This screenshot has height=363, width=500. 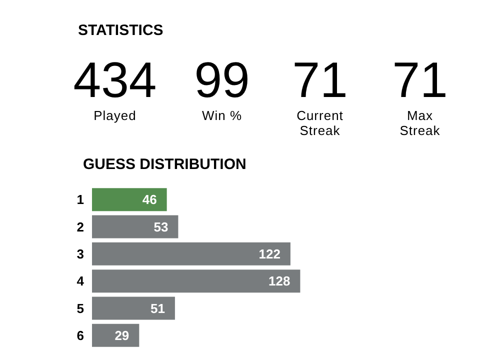 What do you see at coordinates (279, 281) in the screenshot?
I see `data-label: 128` at bounding box center [279, 281].